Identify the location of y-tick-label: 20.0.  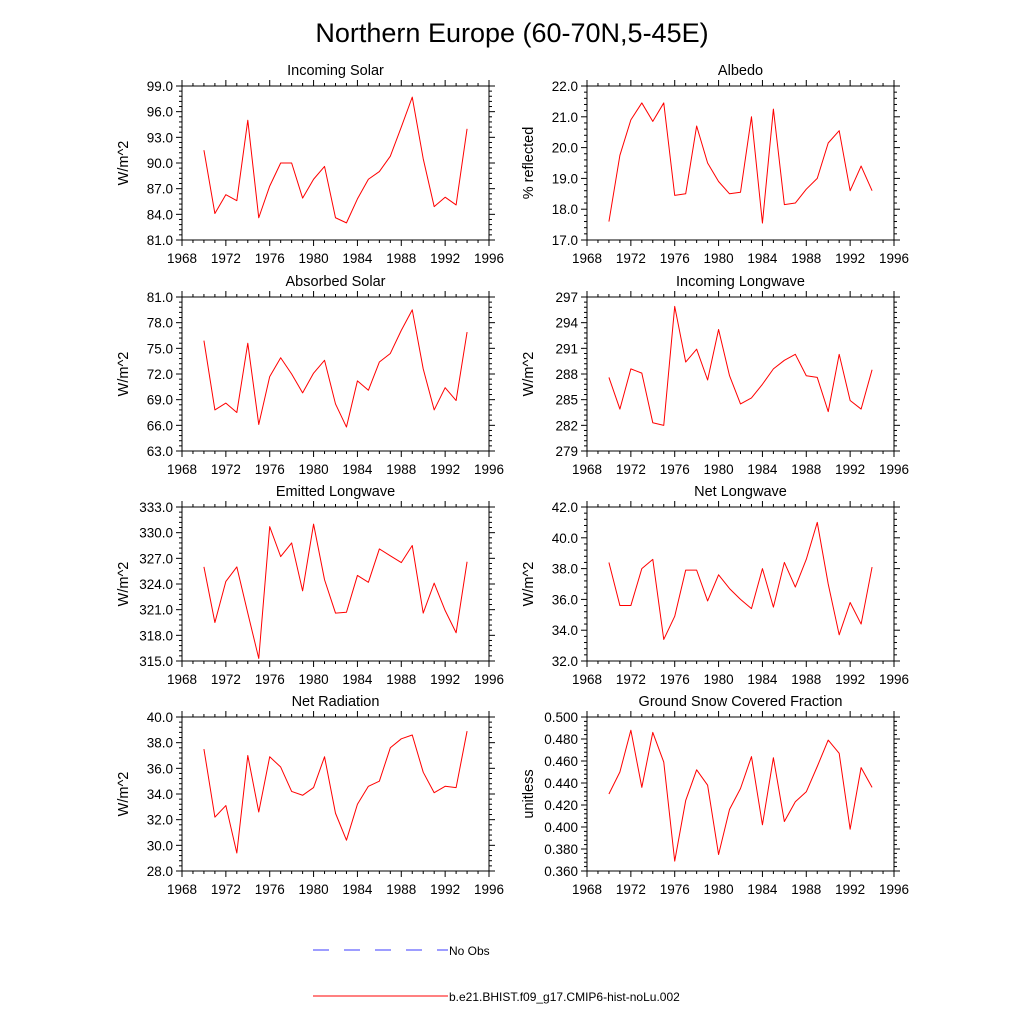
(565, 148).